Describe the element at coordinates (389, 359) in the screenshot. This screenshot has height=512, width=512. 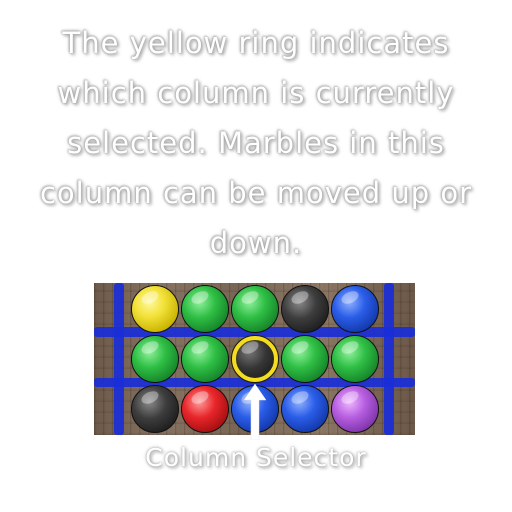
I see `grid-line-vertical-right` at that location.